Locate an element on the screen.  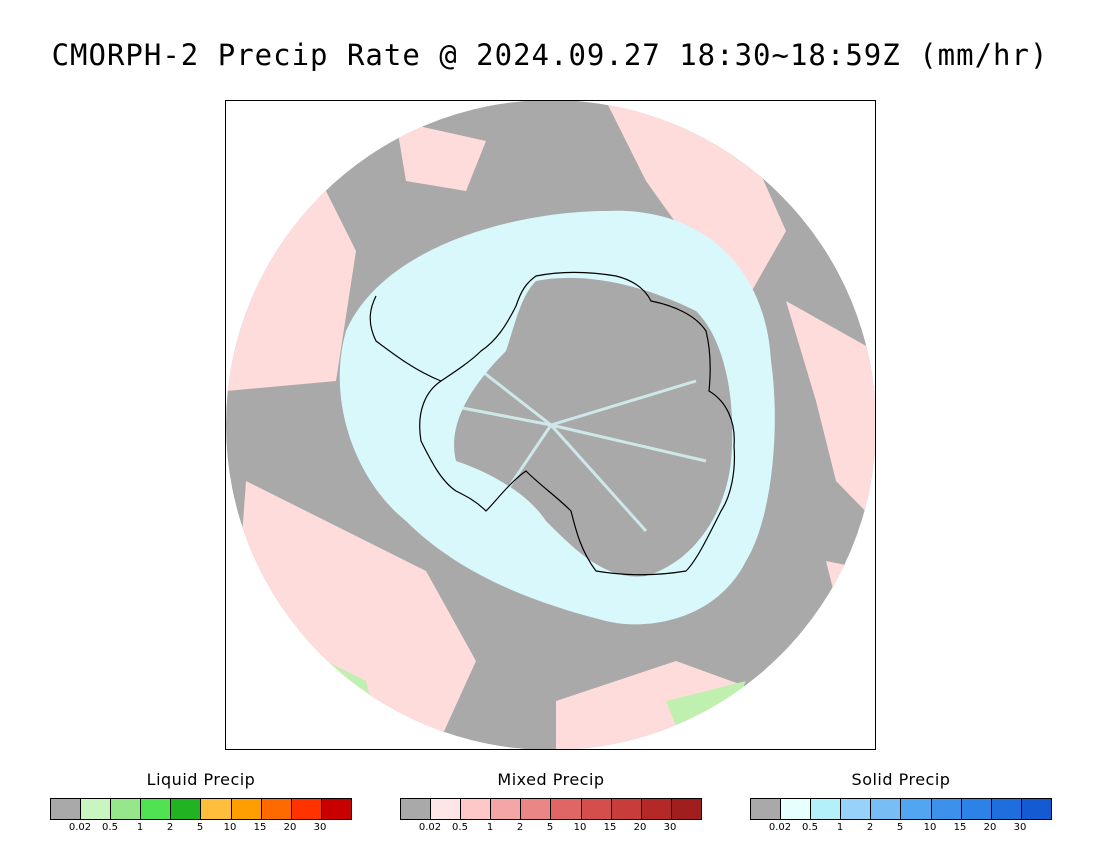
legend-liquid: Liquid Precip 0.02 0.5 1 2 5 10 15 20 30 is located at coordinates (201, 803).